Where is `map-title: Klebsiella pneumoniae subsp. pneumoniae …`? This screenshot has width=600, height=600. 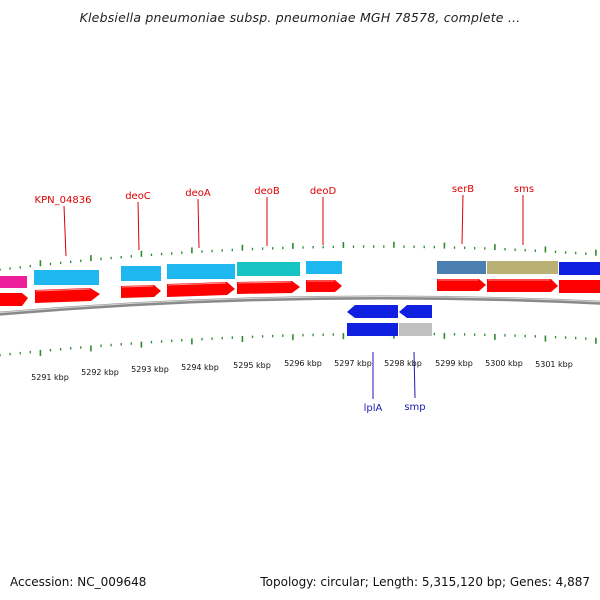
map-title: Klebsiella pneumoniae subsp. pneumoniae … is located at coordinates (300, 17).